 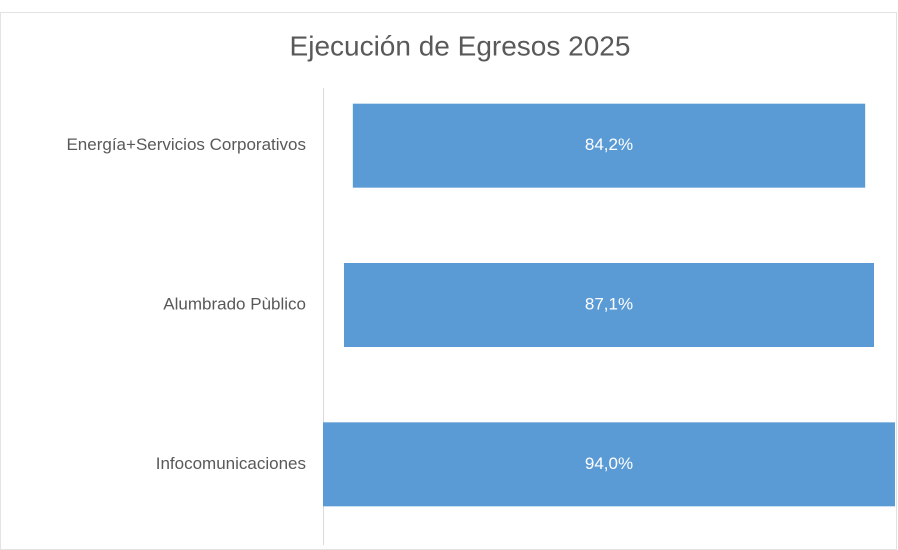 I want to click on data-label: 84,2%, so click(x=609, y=144).